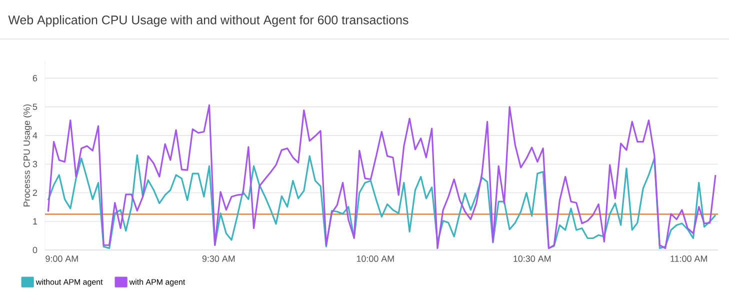  I want to click on x-tick-label: 9:00 AM, so click(62, 259).